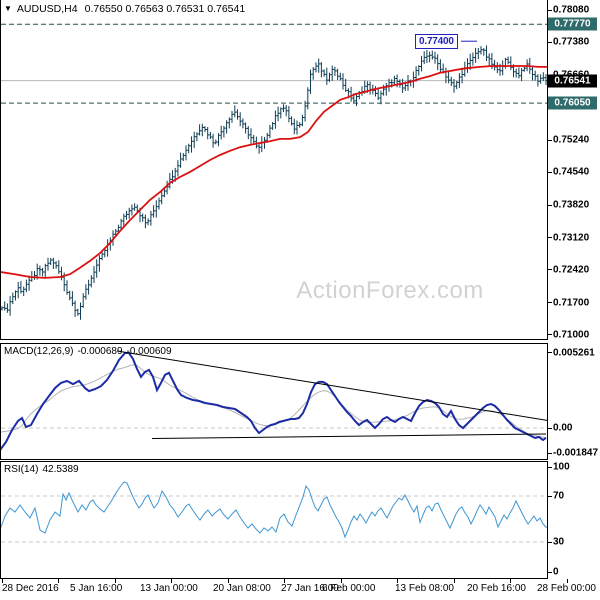 The height and width of the screenshot is (600, 600). I want to click on macd-tick-label: -0.001847, so click(576, 453).